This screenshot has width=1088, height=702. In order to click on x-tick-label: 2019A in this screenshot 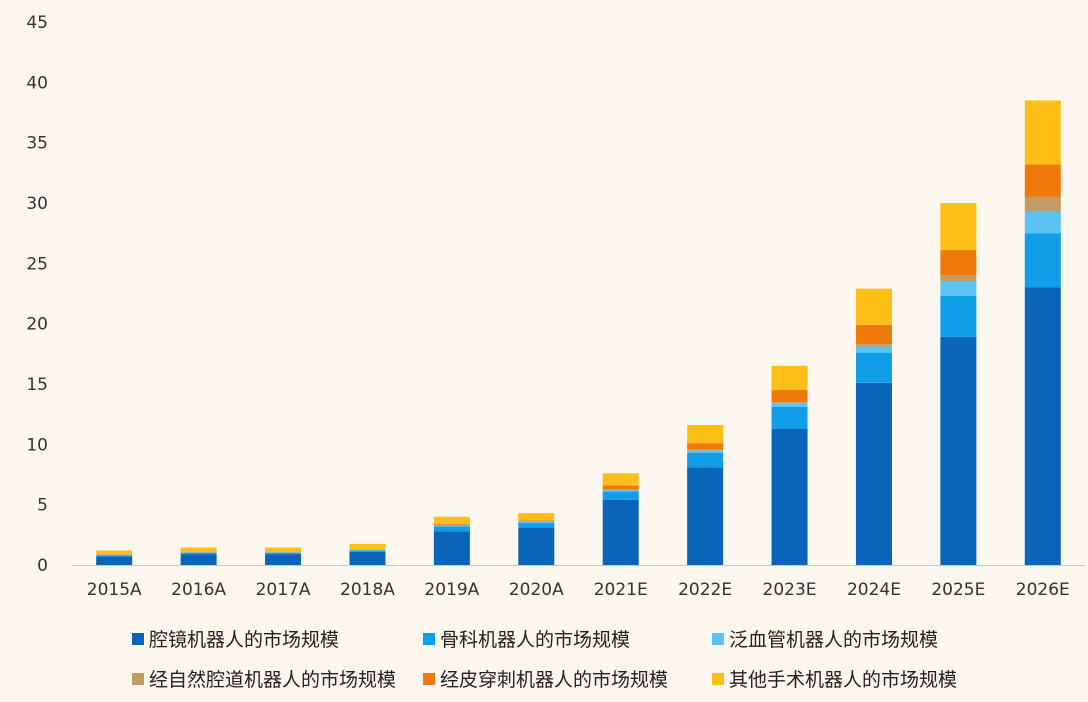, I will do `click(451, 590)`.